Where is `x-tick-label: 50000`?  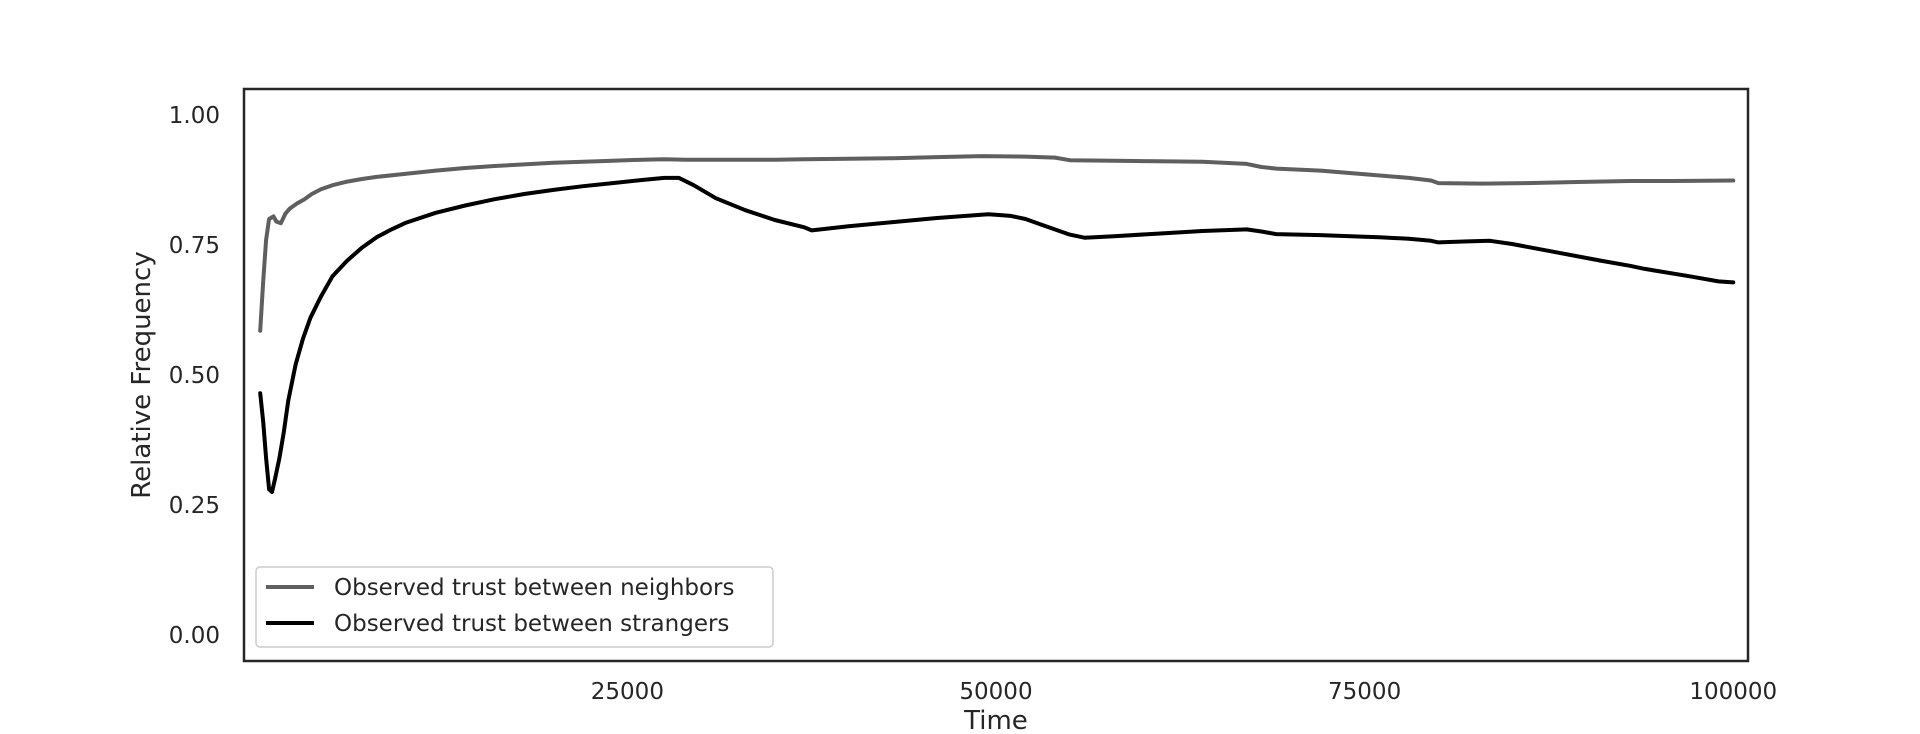
x-tick-label: 50000 is located at coordinates (995, 692).